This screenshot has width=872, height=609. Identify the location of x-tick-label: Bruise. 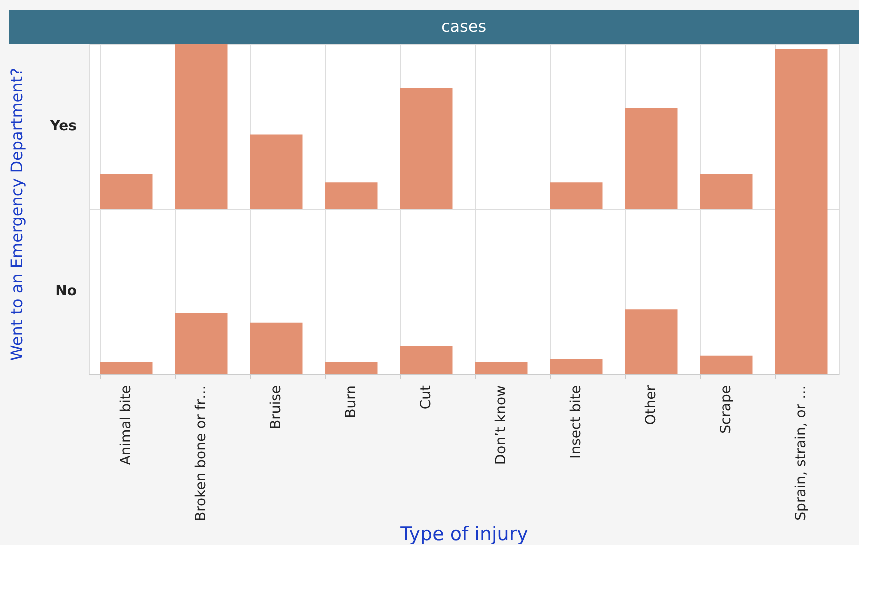
(276, 408).